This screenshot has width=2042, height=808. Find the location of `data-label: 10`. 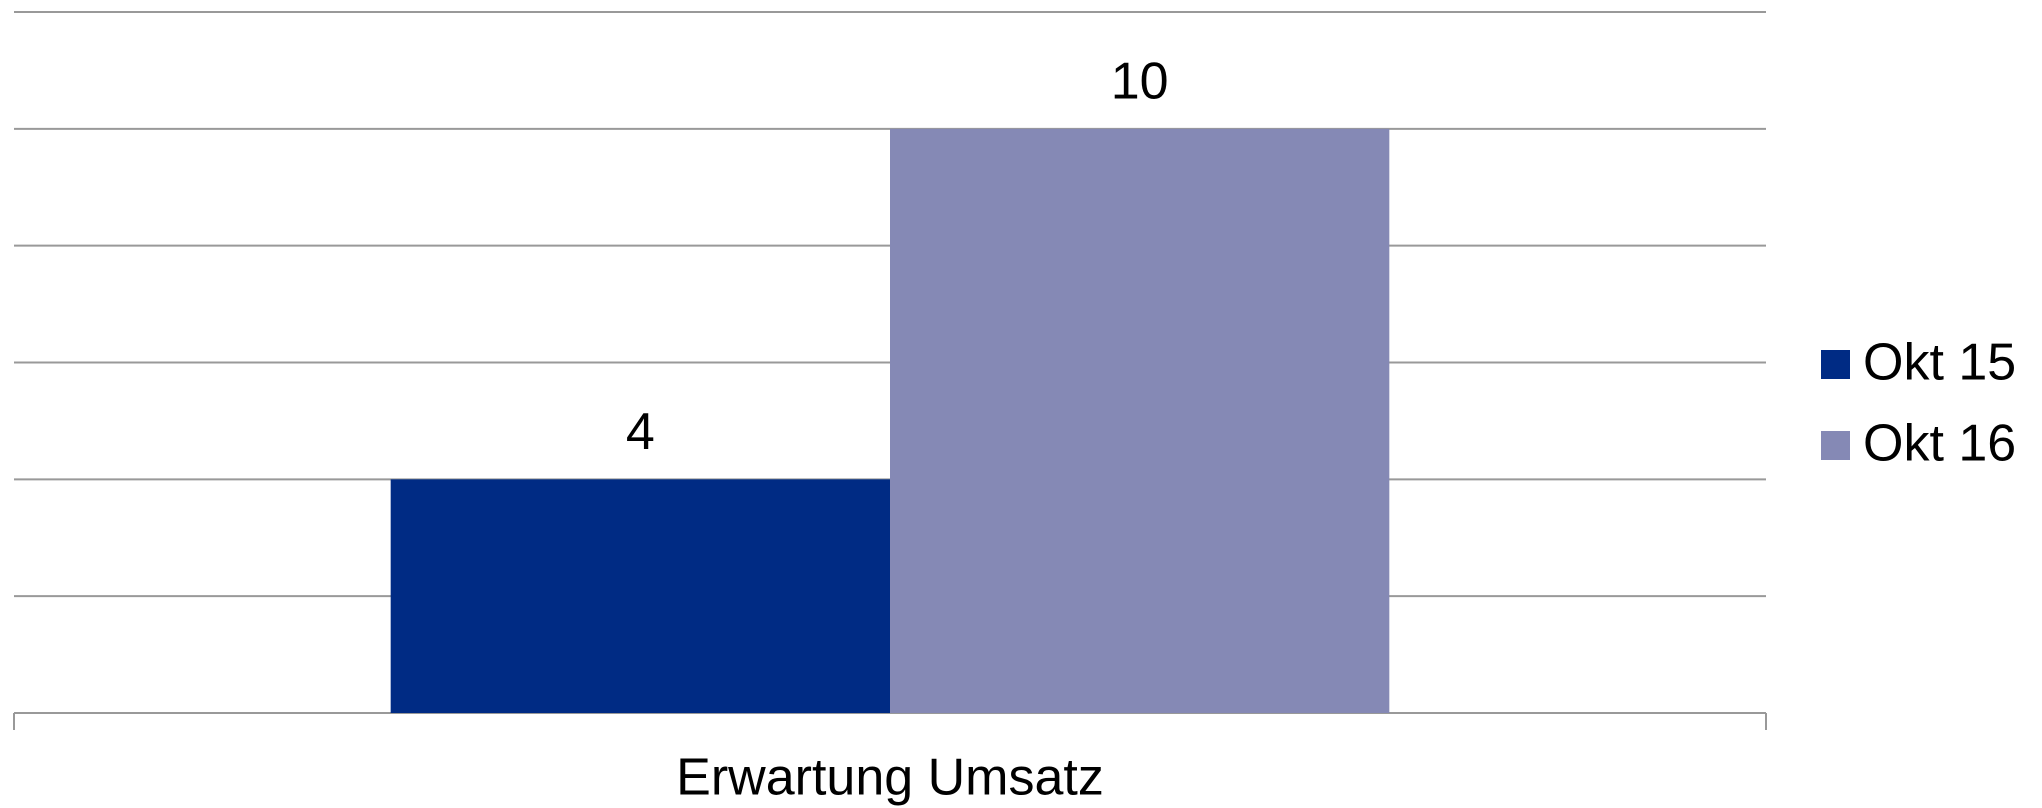

data-label: 10 is located at coordinates (1140, 82).